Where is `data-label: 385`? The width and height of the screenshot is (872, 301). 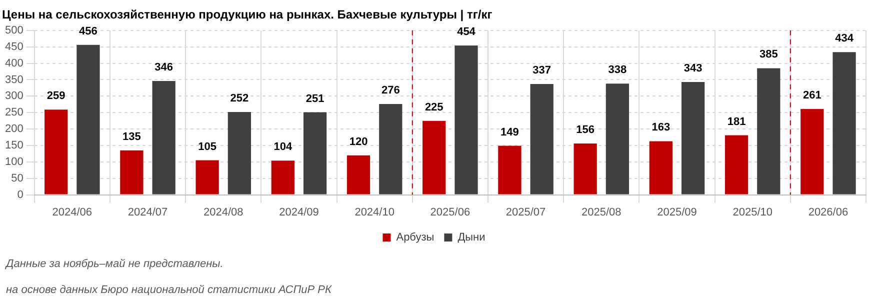
data-label: 385 is located at coordinates (768, 54).